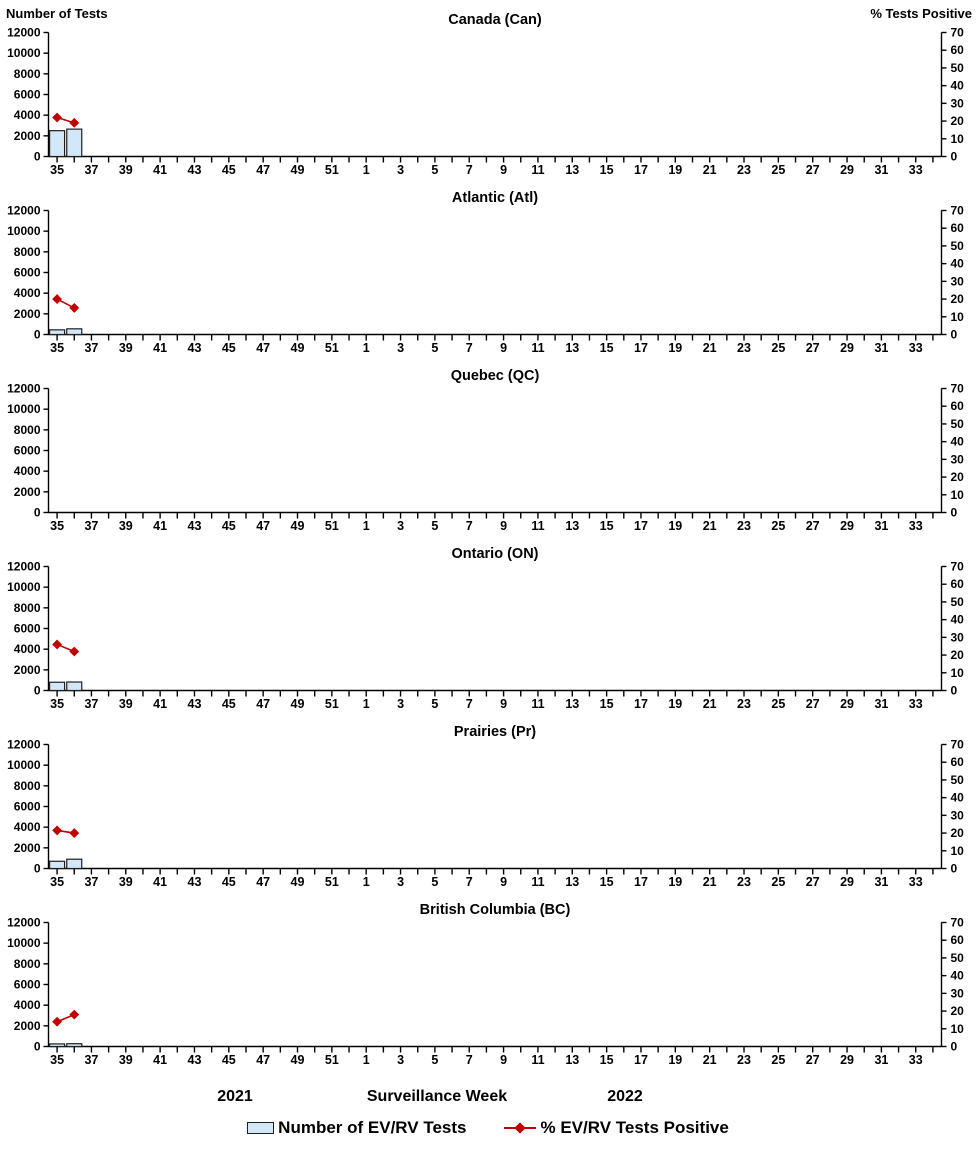  What do you see at coordinates (958, 228) in the screenshot?
I see `right-tick-label: 60` at bounding box center [958, 228].